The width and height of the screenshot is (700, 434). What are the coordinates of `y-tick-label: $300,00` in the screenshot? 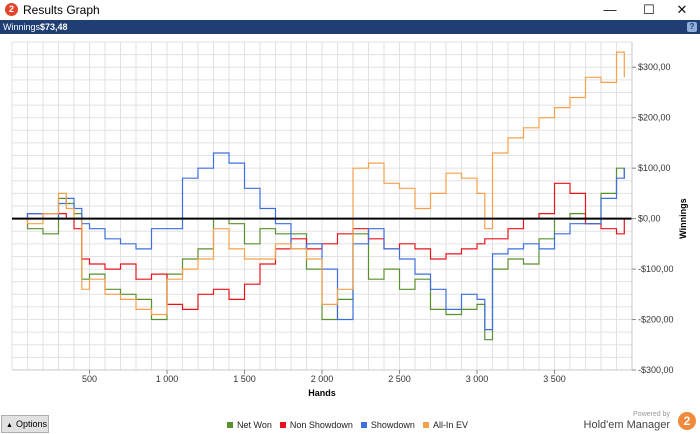 It's located at (654, 67).